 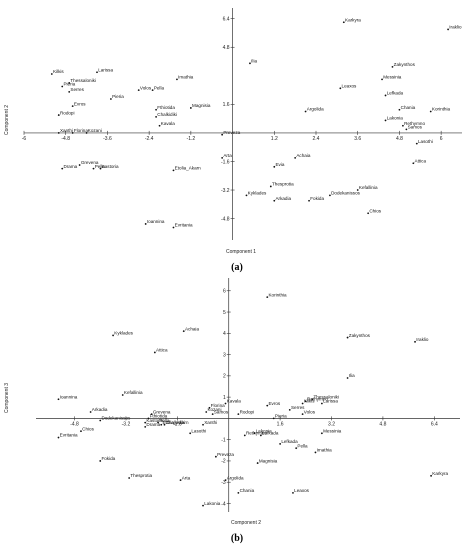 What do you see at coordinates (62, 168) in the screenshot?
I see `point-drama` at bounding box center [62, 168].